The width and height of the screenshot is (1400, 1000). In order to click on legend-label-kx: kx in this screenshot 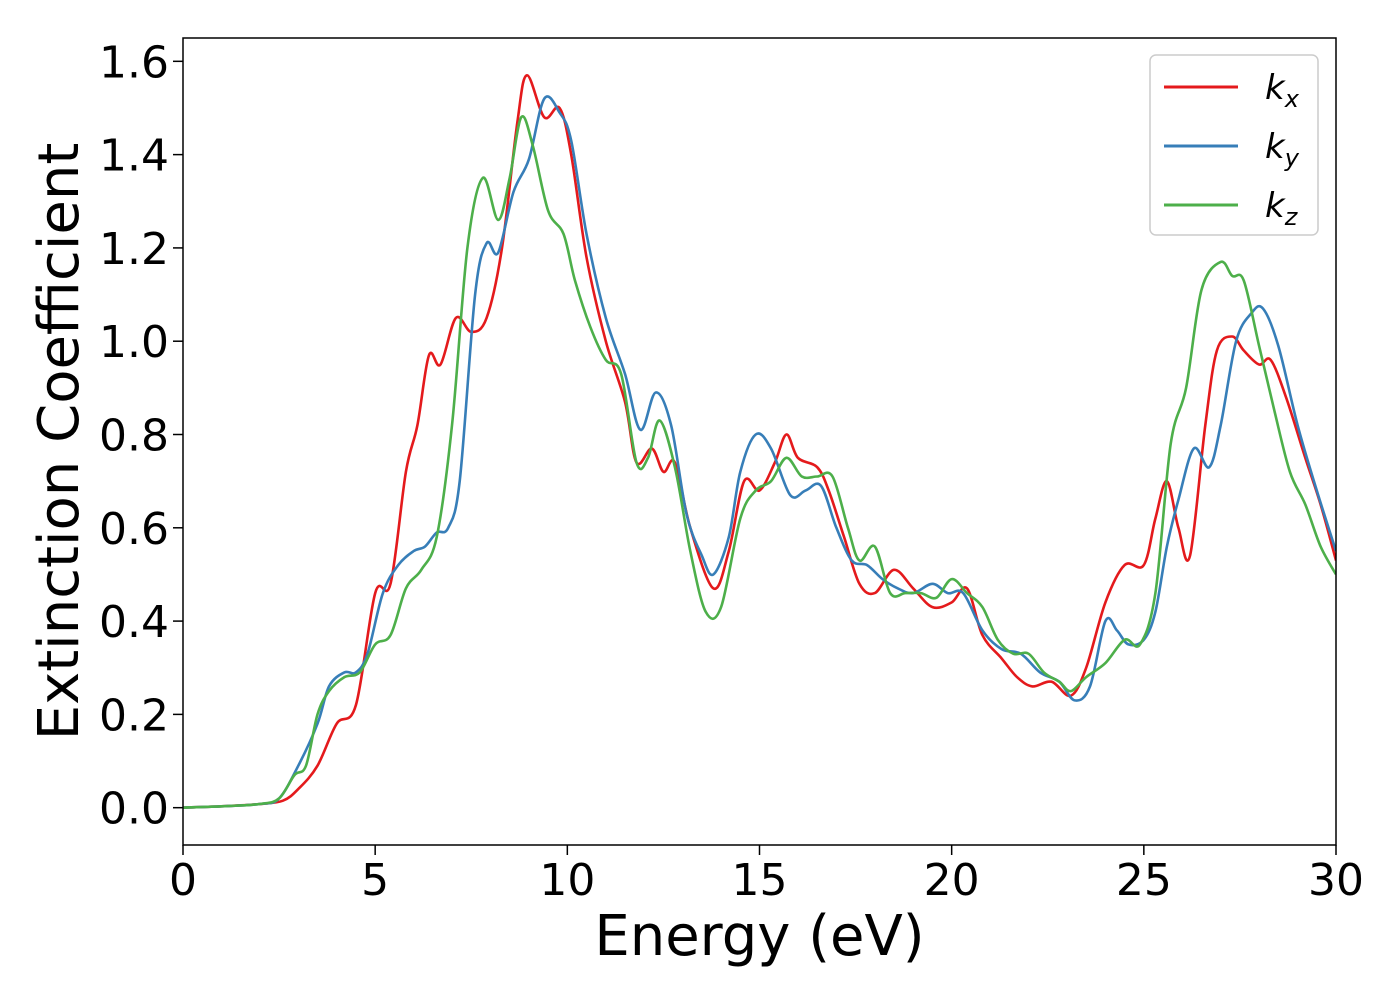, I will do `click(1282, 90)`.